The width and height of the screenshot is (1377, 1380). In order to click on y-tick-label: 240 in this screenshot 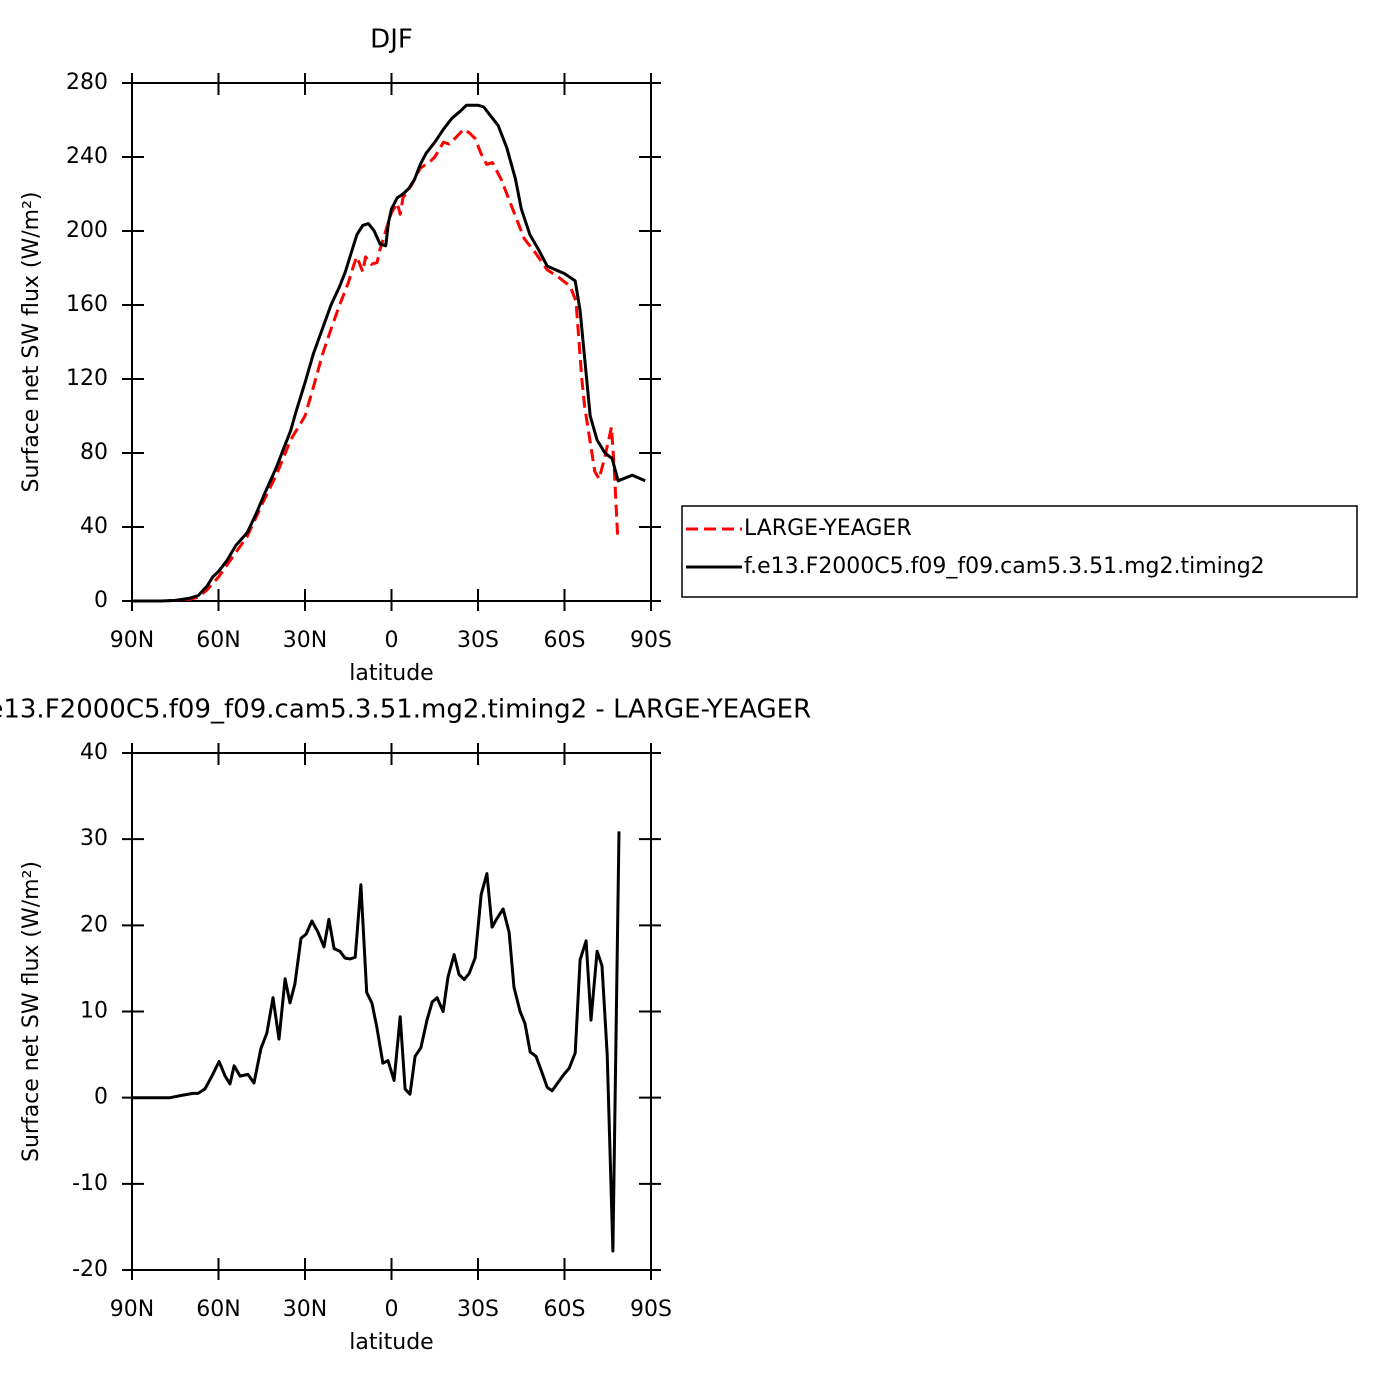, I will do `click(87, 156)`.